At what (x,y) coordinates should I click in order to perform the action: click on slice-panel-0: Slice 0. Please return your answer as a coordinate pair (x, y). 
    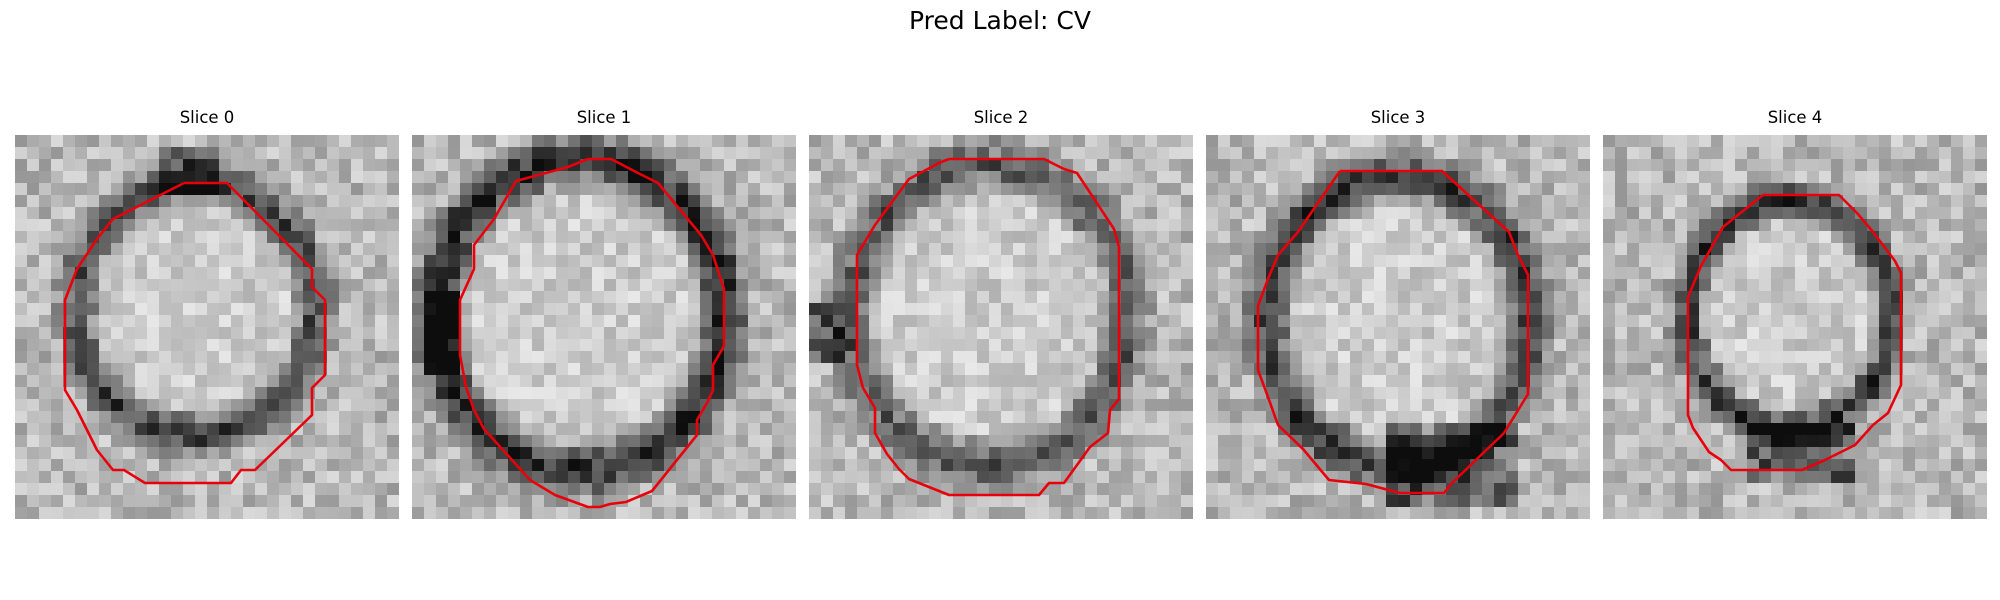
    Looking at the image, I should click on (207, 315).